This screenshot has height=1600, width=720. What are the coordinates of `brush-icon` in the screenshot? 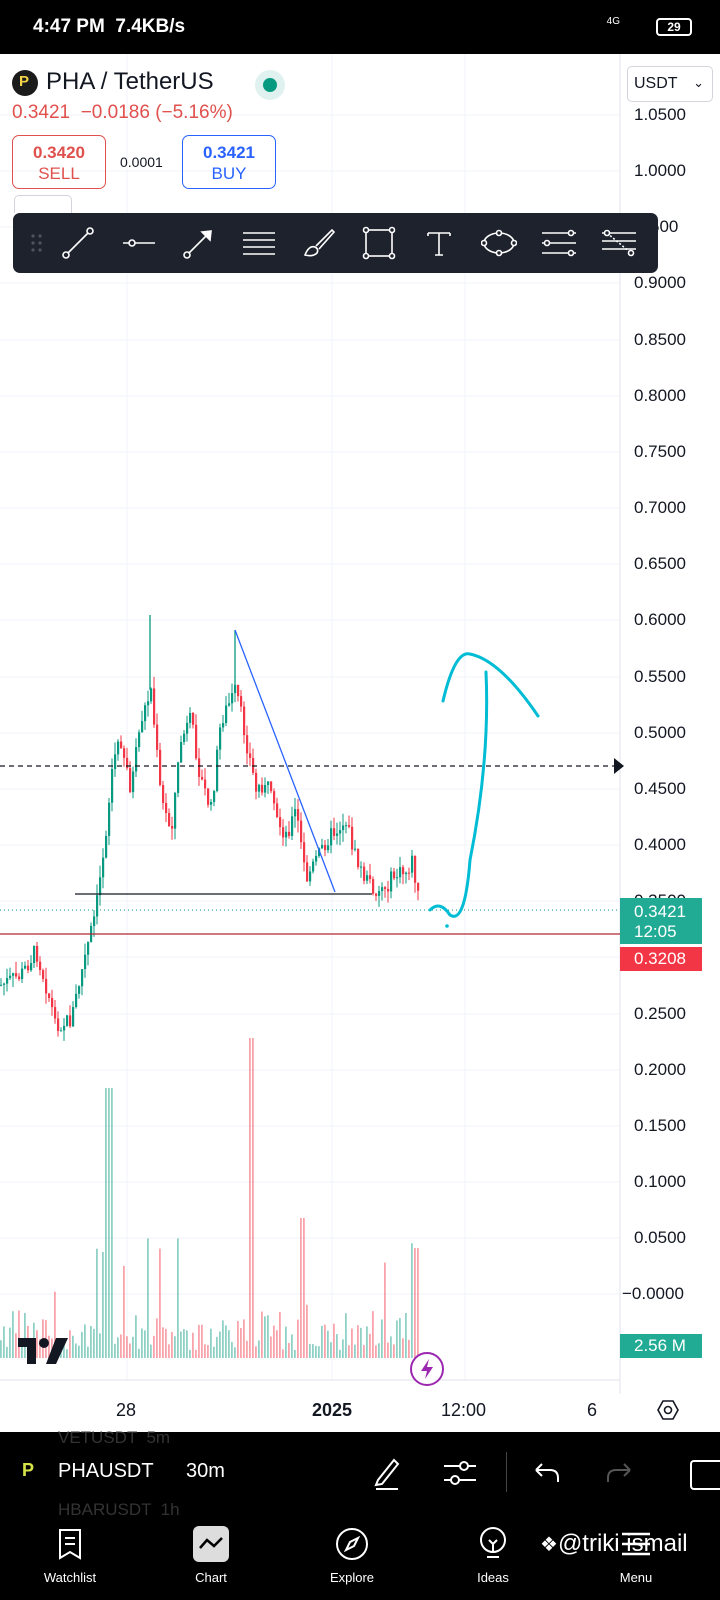 It's located at (319, 243).